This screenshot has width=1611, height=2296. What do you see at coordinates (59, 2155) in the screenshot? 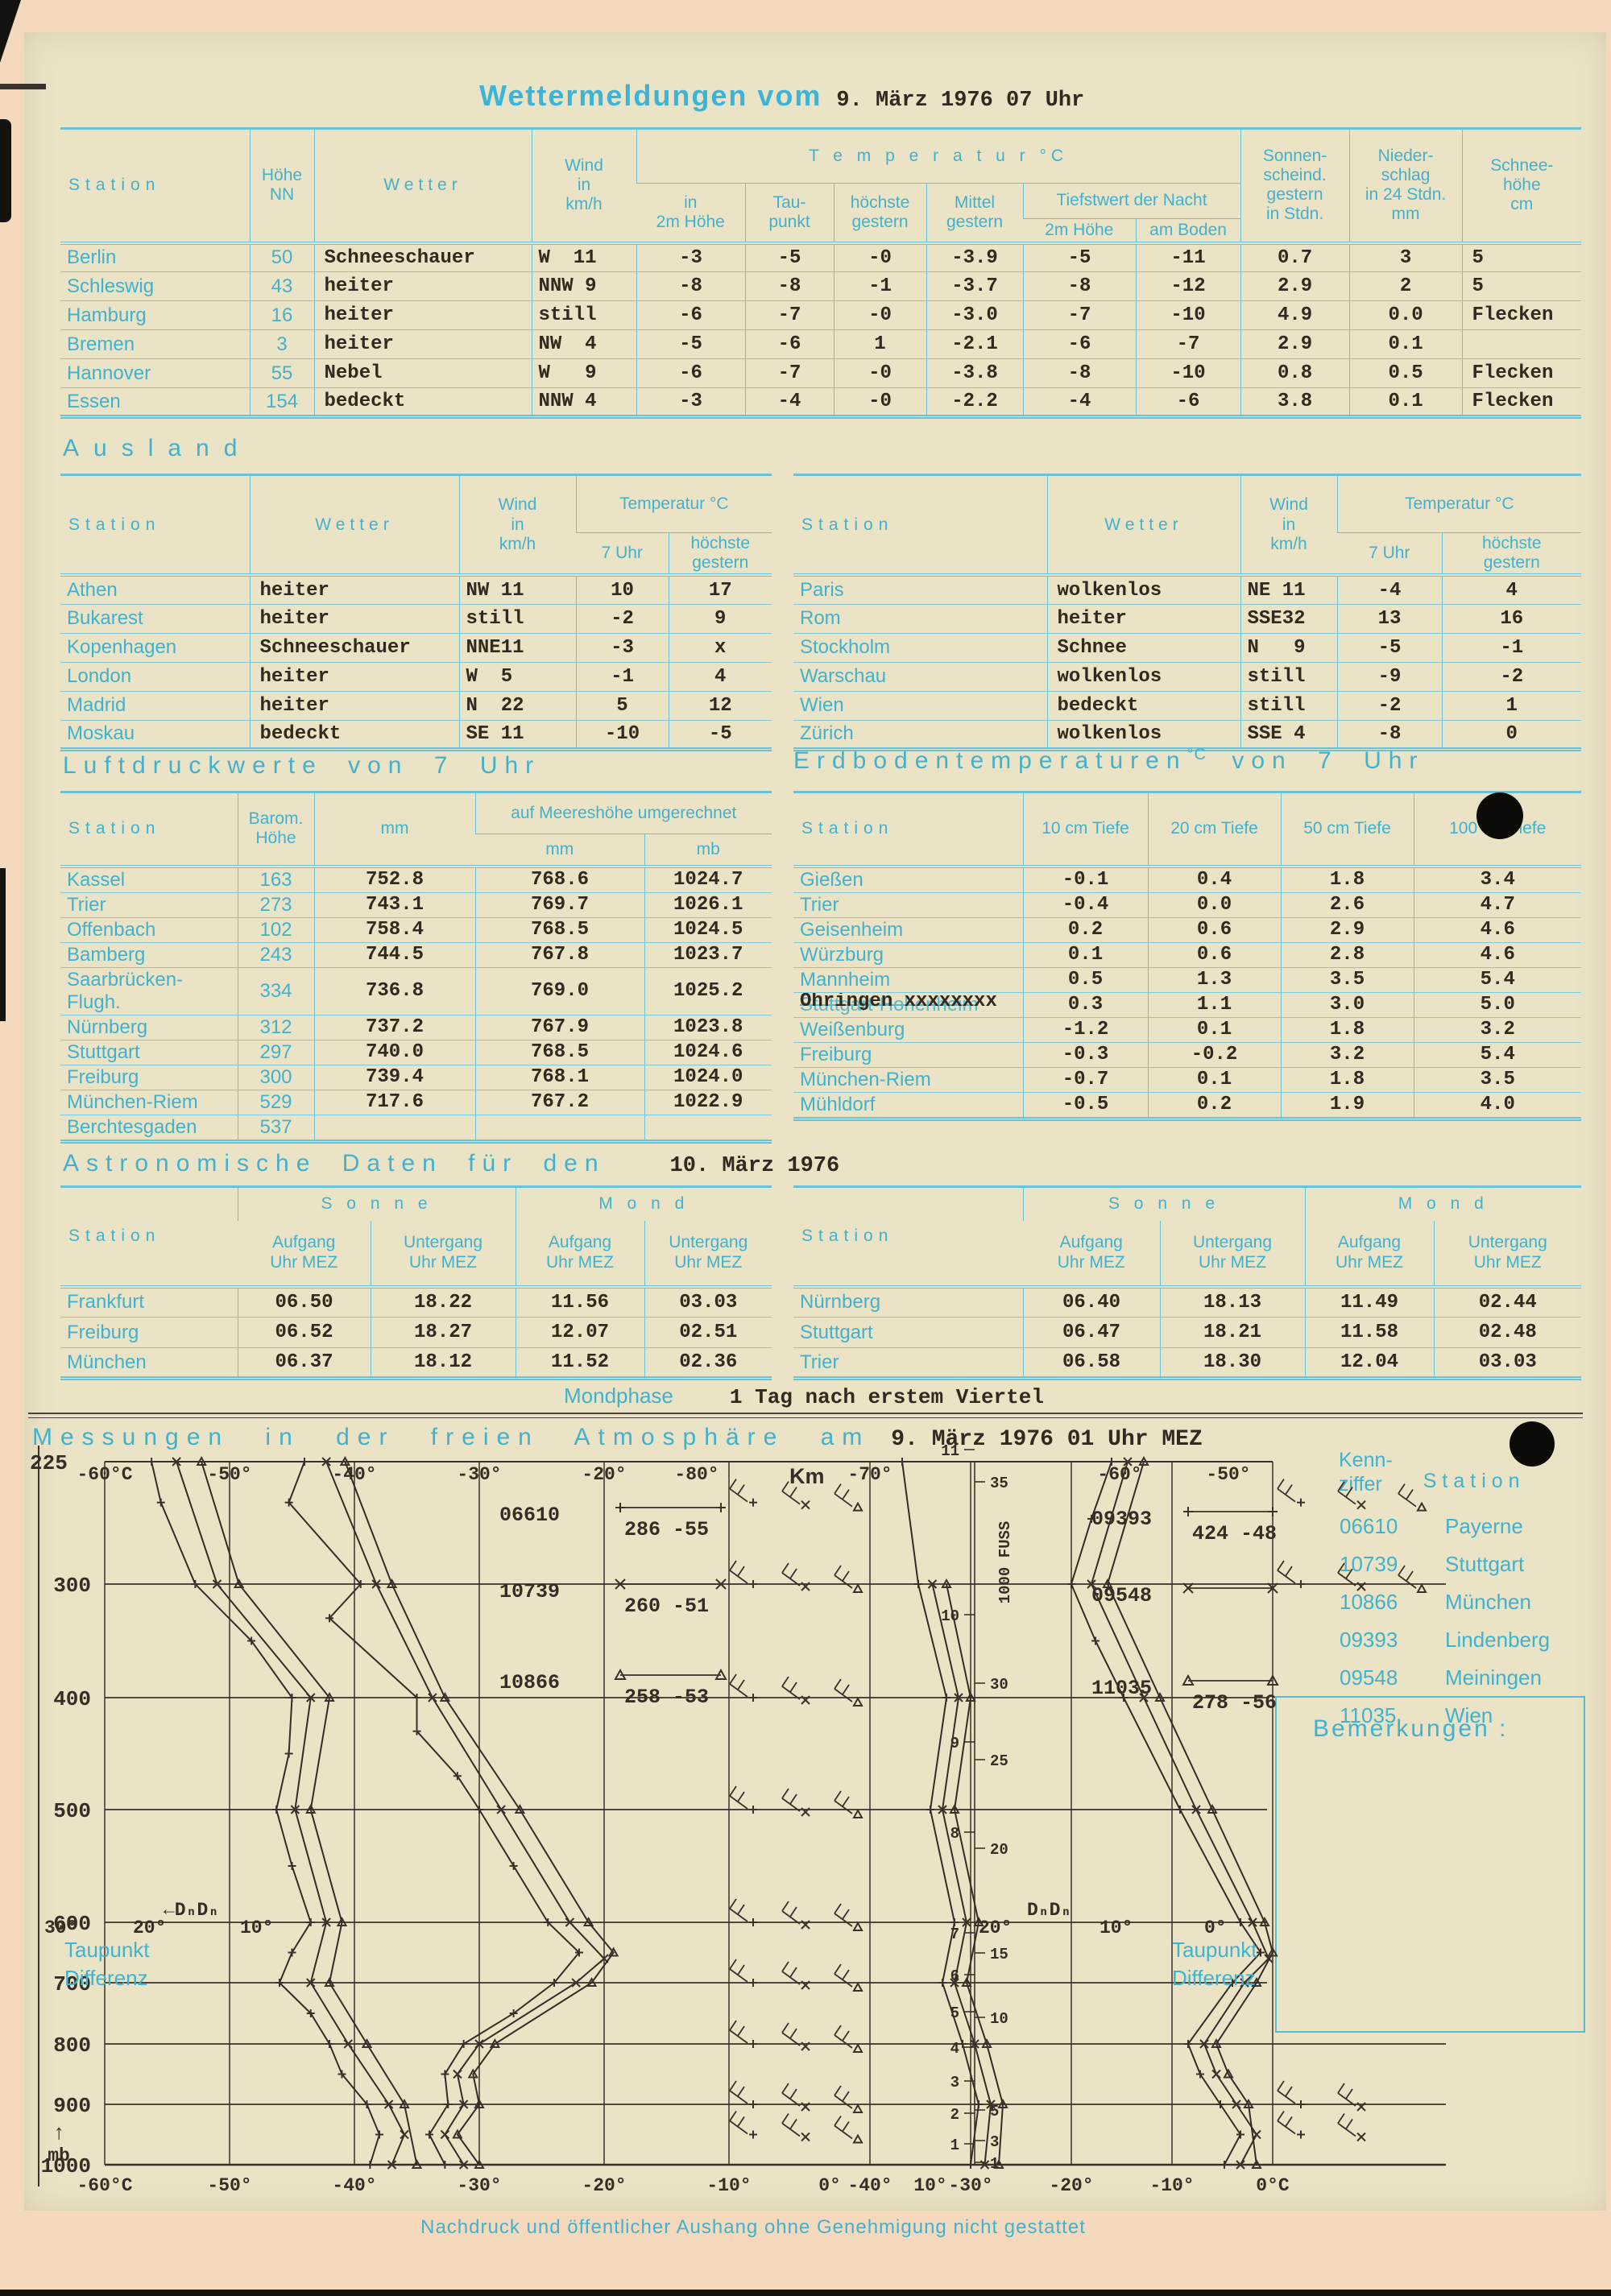
I see `mb-axis-label: mb` at bounding box center [59, 2155].